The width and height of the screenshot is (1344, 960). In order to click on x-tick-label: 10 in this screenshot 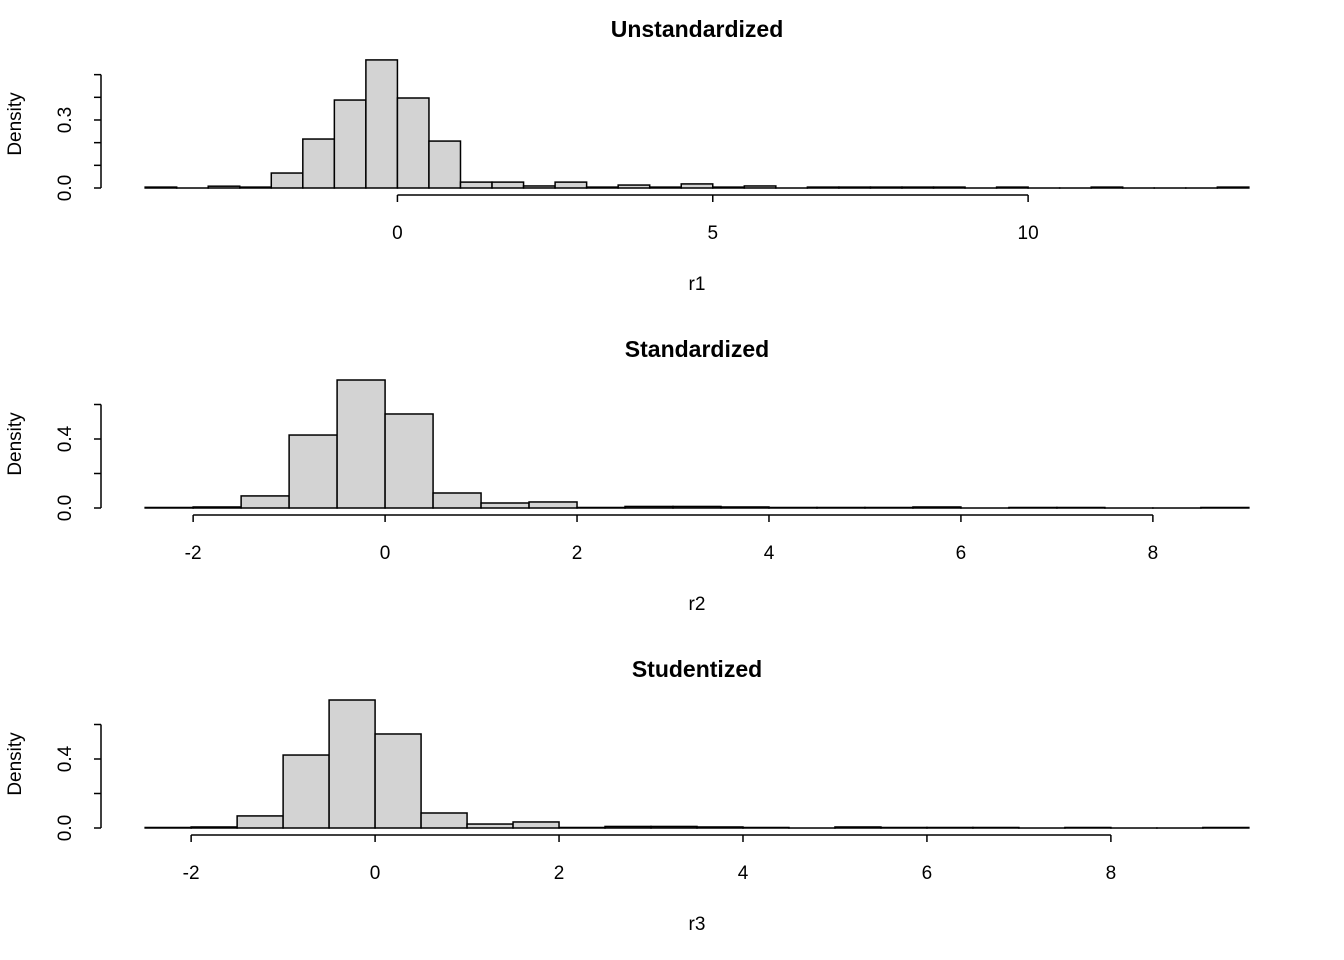, I will do `click(1028, 233)`.